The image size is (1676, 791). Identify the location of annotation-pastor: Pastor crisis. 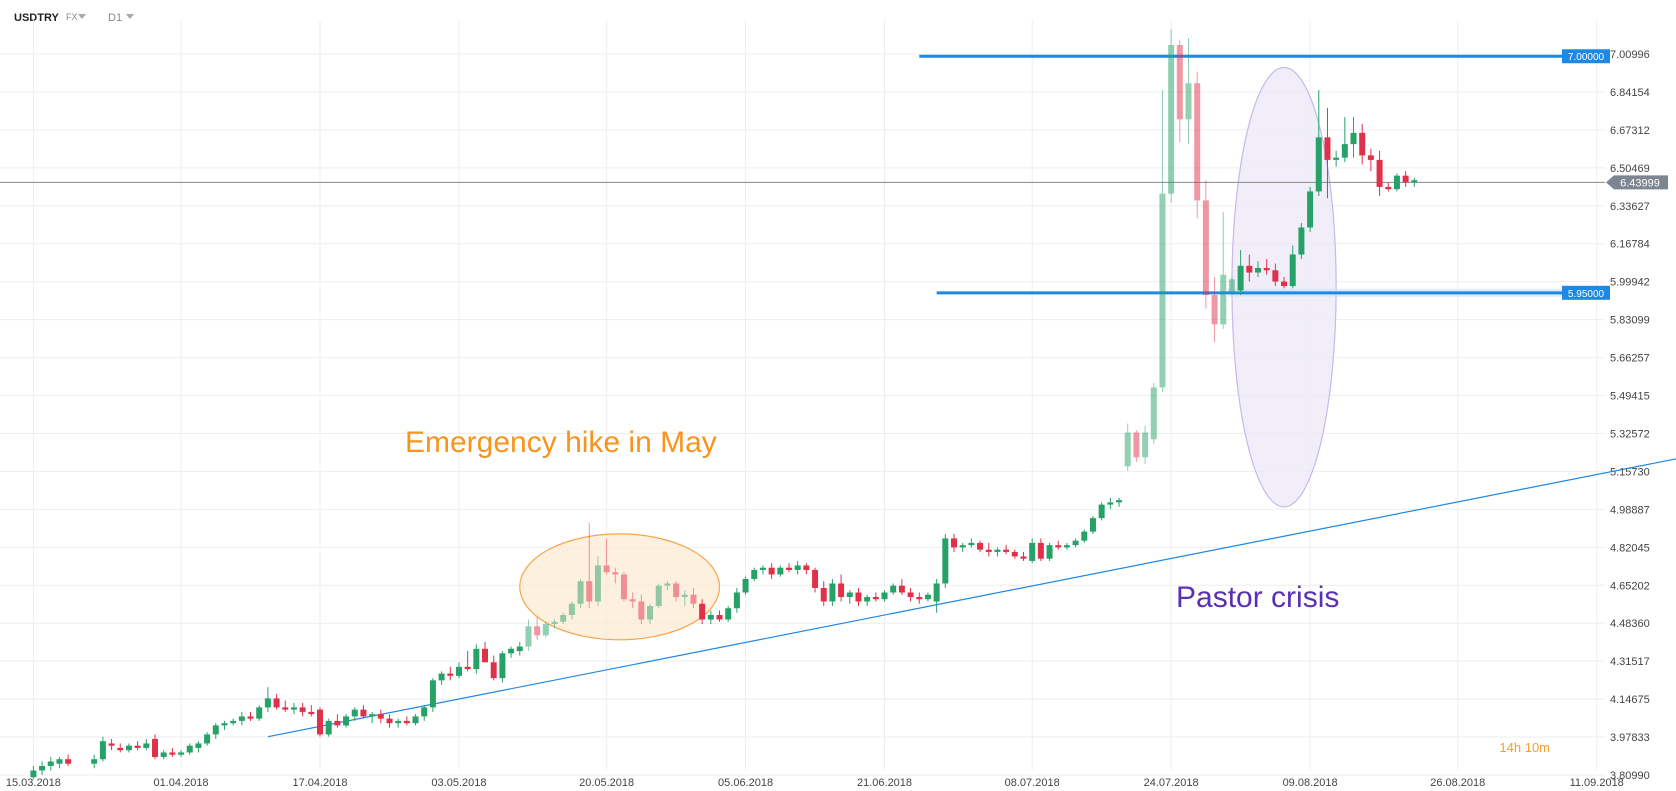
(1257, 597).